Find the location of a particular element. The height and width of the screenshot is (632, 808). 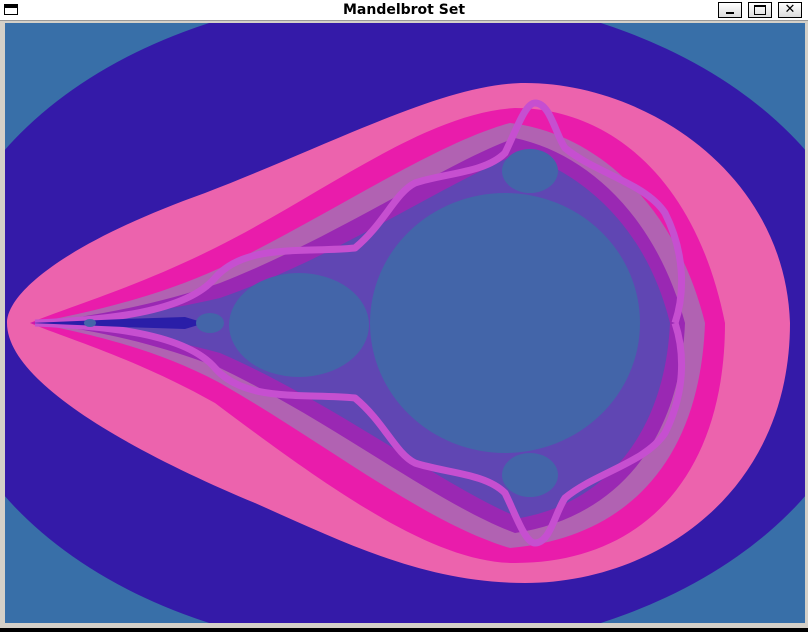

filament-spike is located at coordinates (117, 323).